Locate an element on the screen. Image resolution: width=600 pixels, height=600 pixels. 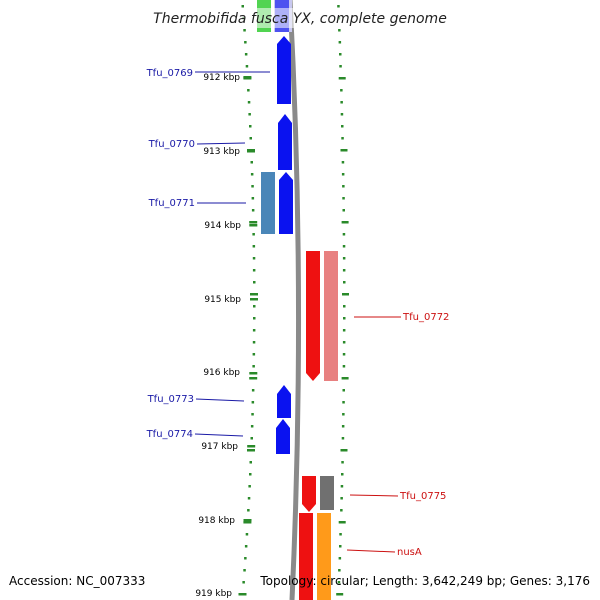
gene-label-tfu-0773: Tfu_0773 is located at coordinates (170, 399).